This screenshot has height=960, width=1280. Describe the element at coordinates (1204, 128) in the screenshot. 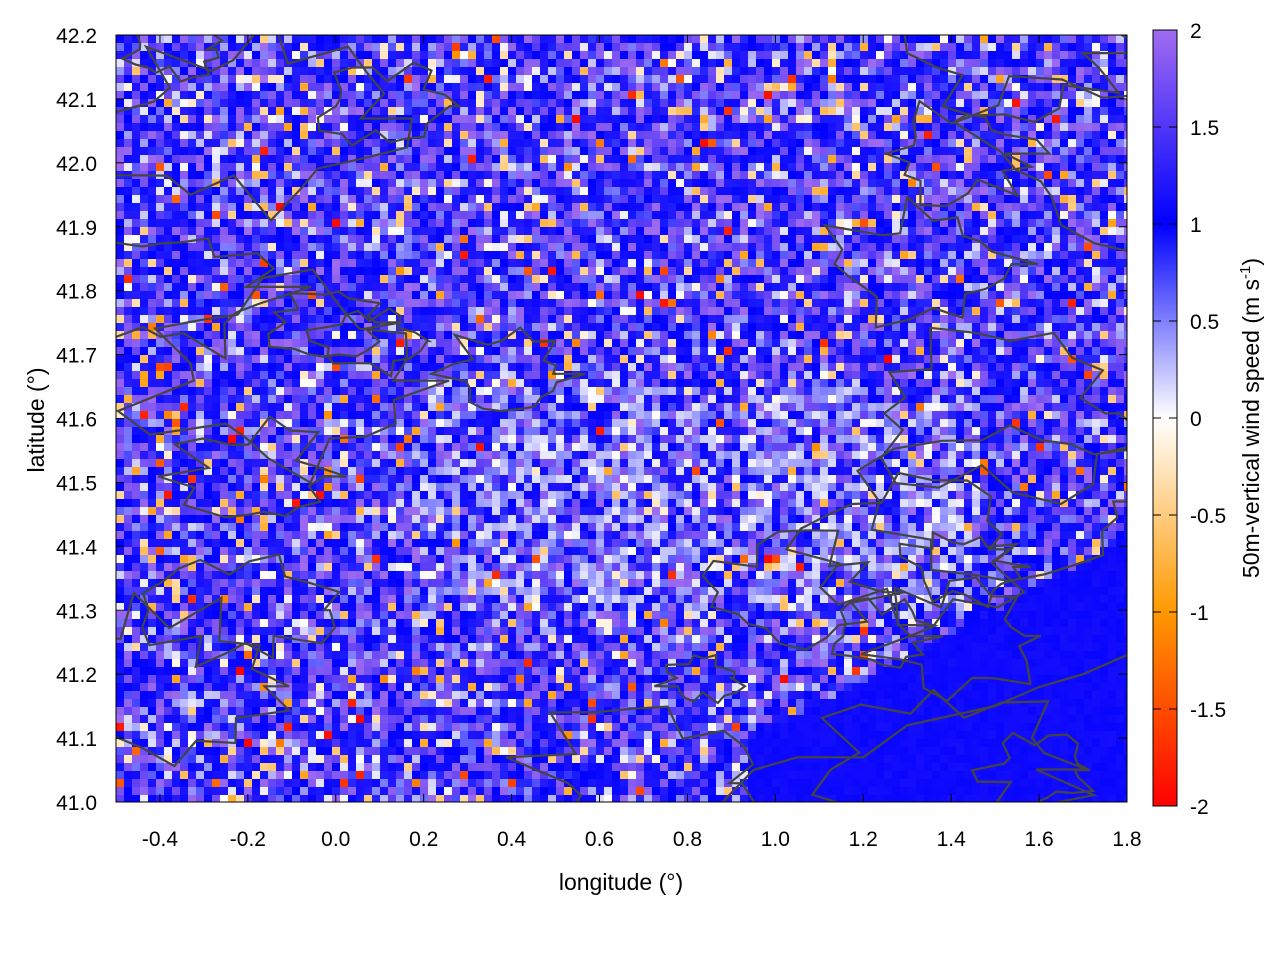

I see `colorbar-tick-label: 1.5` at that location.